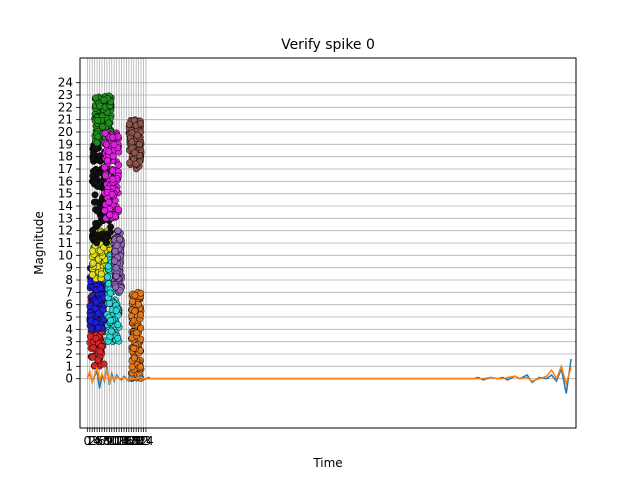 This screenshot has height=480, width=640. I want to click on x-tick-label-15: 15, so click(123, 441).